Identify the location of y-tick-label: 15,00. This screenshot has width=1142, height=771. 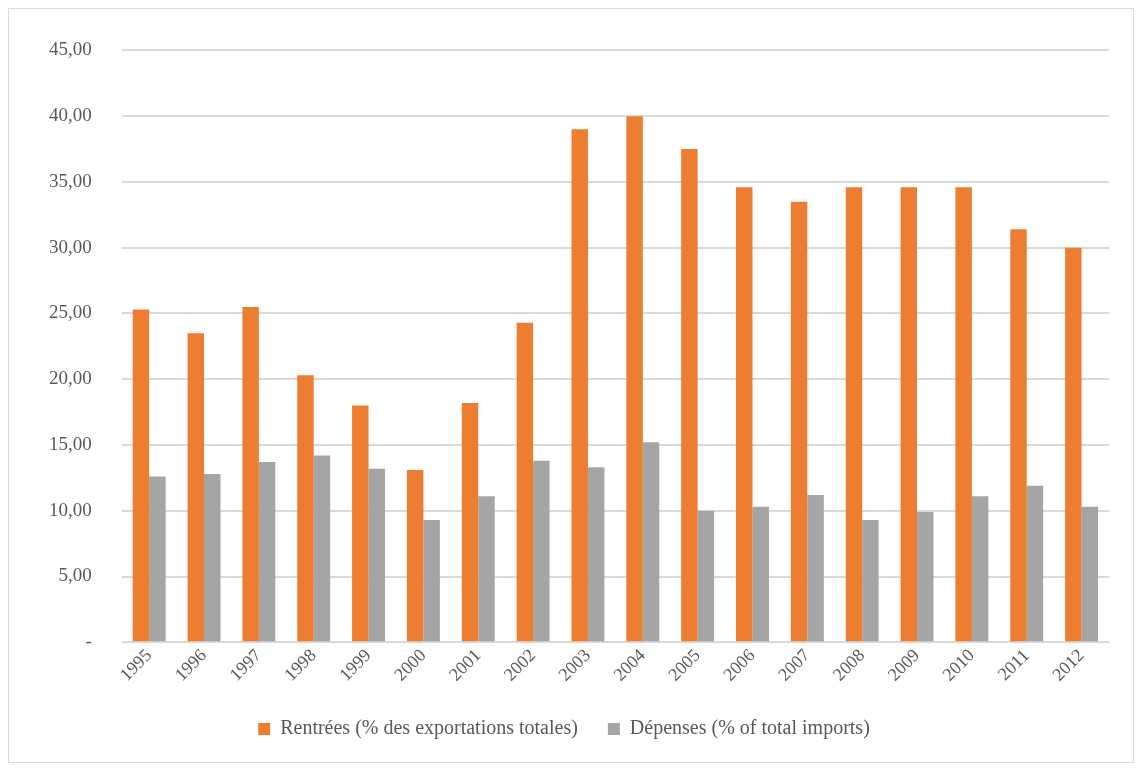
(70, 443).